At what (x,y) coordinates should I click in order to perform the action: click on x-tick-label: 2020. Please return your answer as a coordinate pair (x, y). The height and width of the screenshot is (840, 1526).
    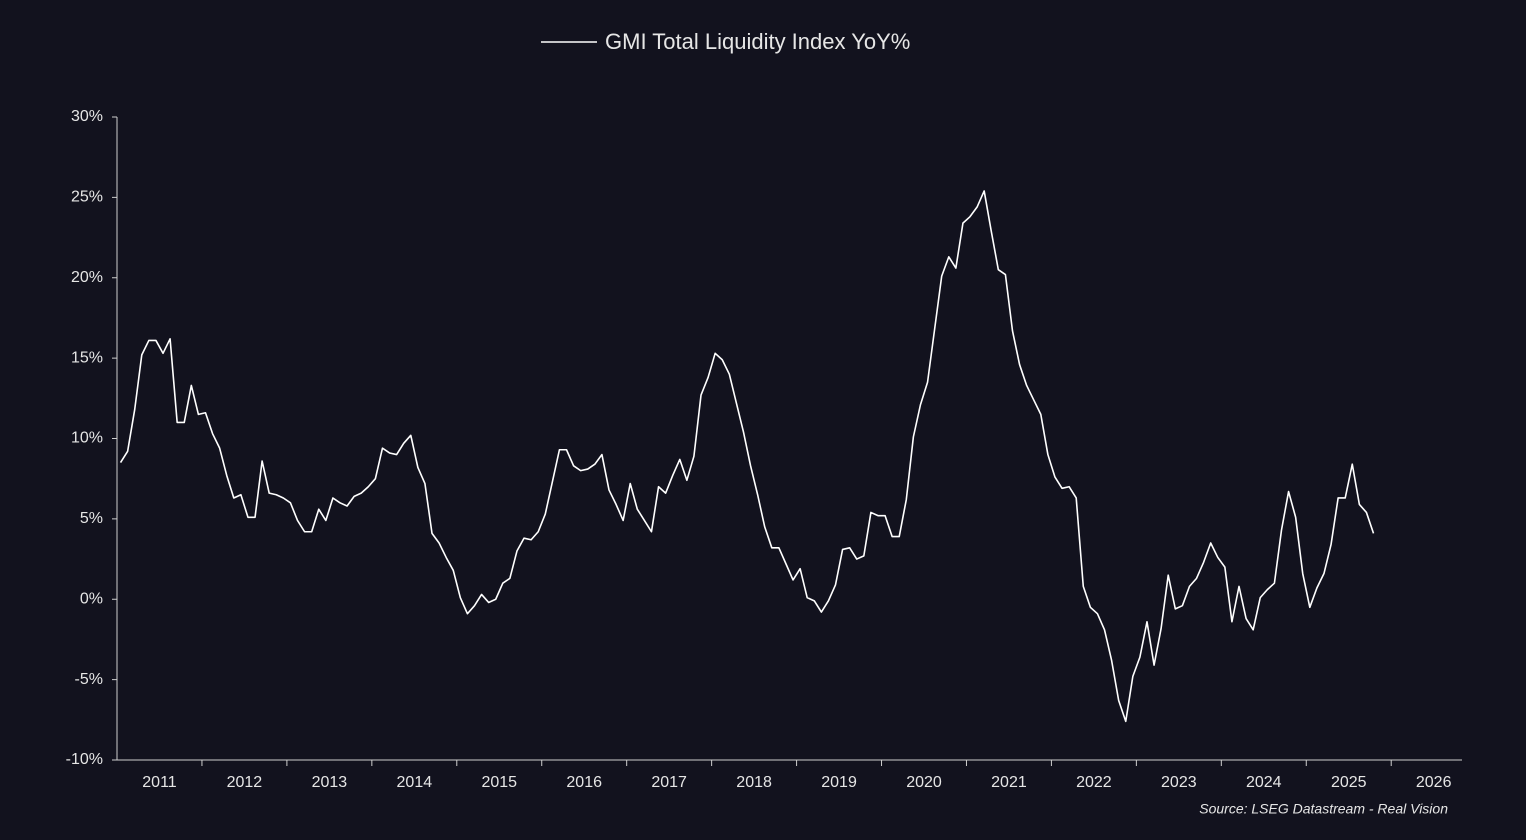
    Looking at the image, I should click on (924, 782).